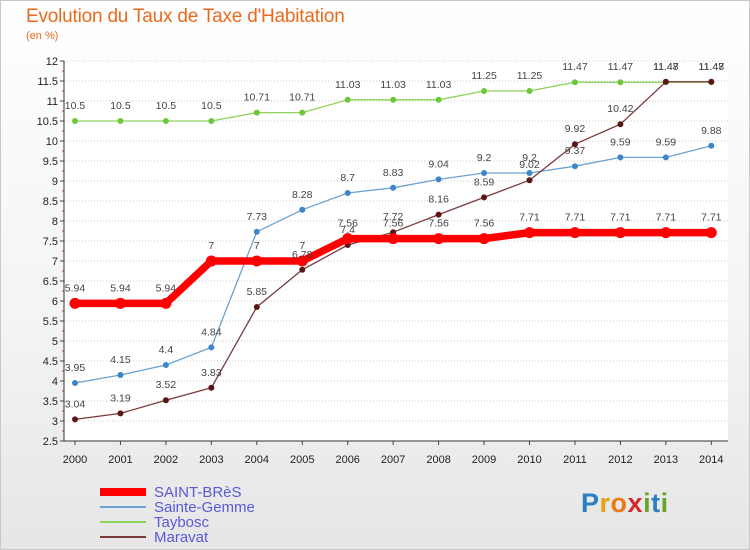  Describe the element at coordinates (52, 142) in the screenshot. I see `y-tick-label: 10` at that location.